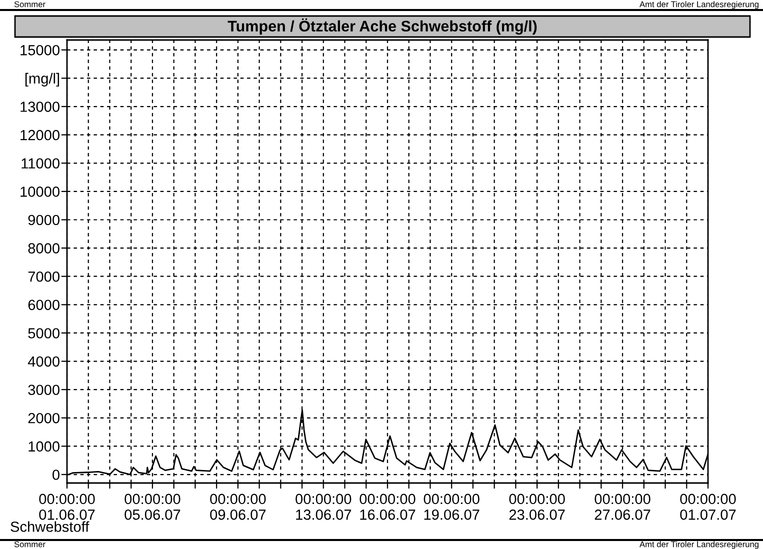 Image resolution: width=763 pixels, height=549 pixels. Describe the element at coordinates (56, 475) in the screenshot. I see `y-tick-label: 0` at that location.